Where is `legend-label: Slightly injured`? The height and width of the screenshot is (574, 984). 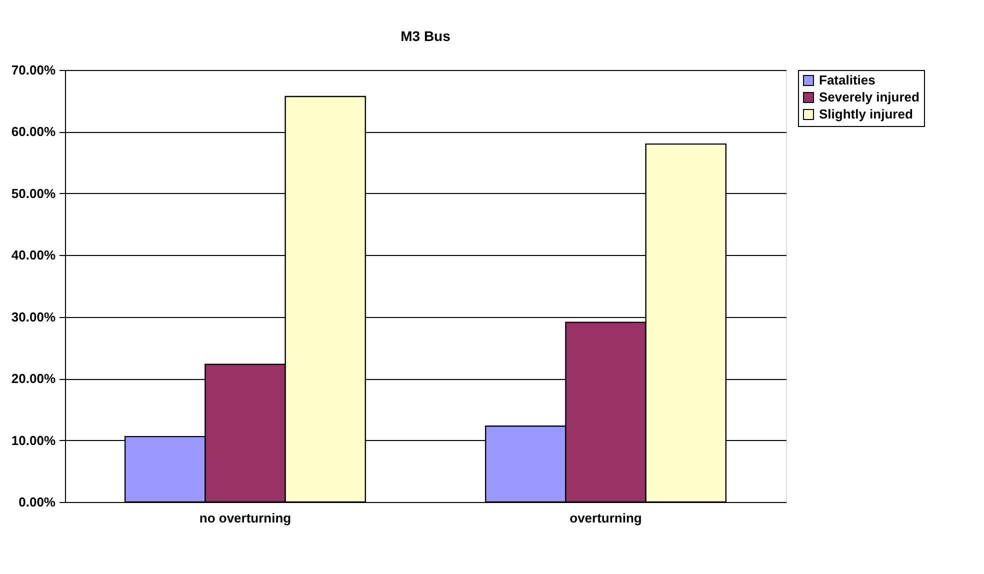 legend-label: Slightly injured is located at coordinates (866, 114).